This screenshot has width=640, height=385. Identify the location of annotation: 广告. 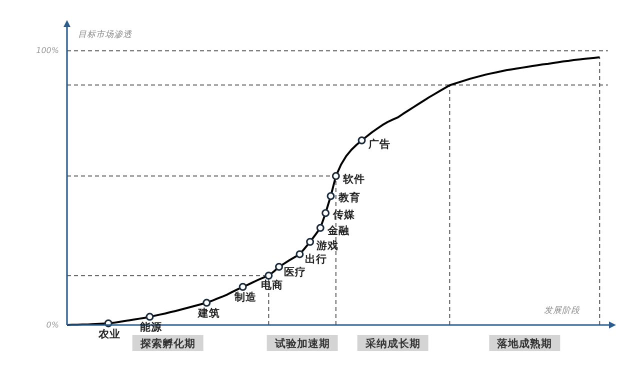
(378, 143).